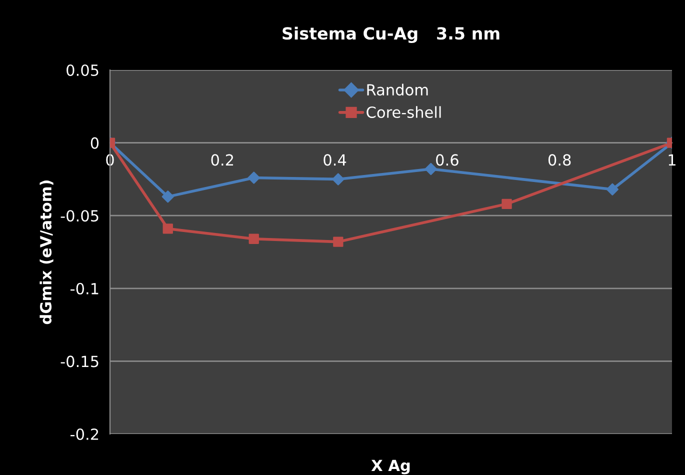 This screenshot has height=475, width=685. I want to click on y-tick-label: -0.1, so click(84, 288).